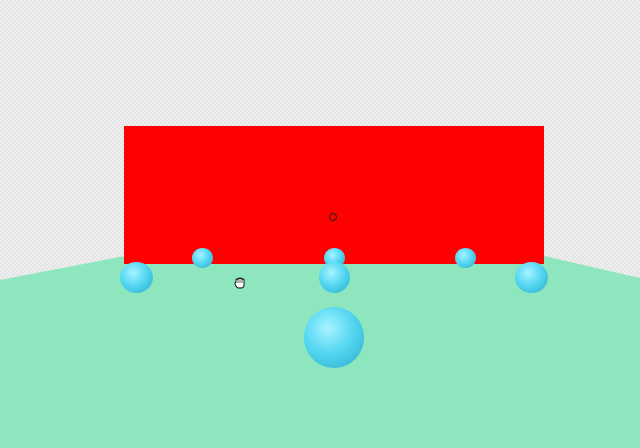 The height and width of the screenshot is (448, 640). What do you see at coordinates (136, 277) in the screenshot?
I see `sphere-middle-left` at bounding box center [136, 277].